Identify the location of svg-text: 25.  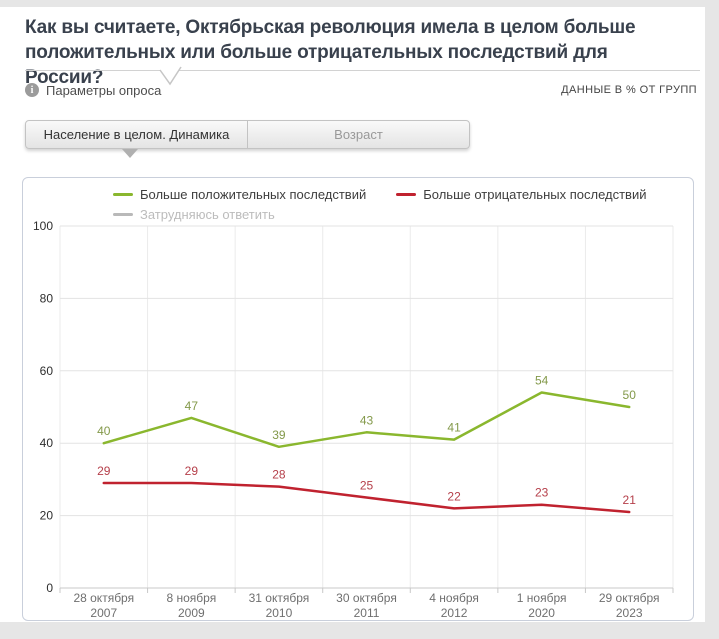
(367, 486).